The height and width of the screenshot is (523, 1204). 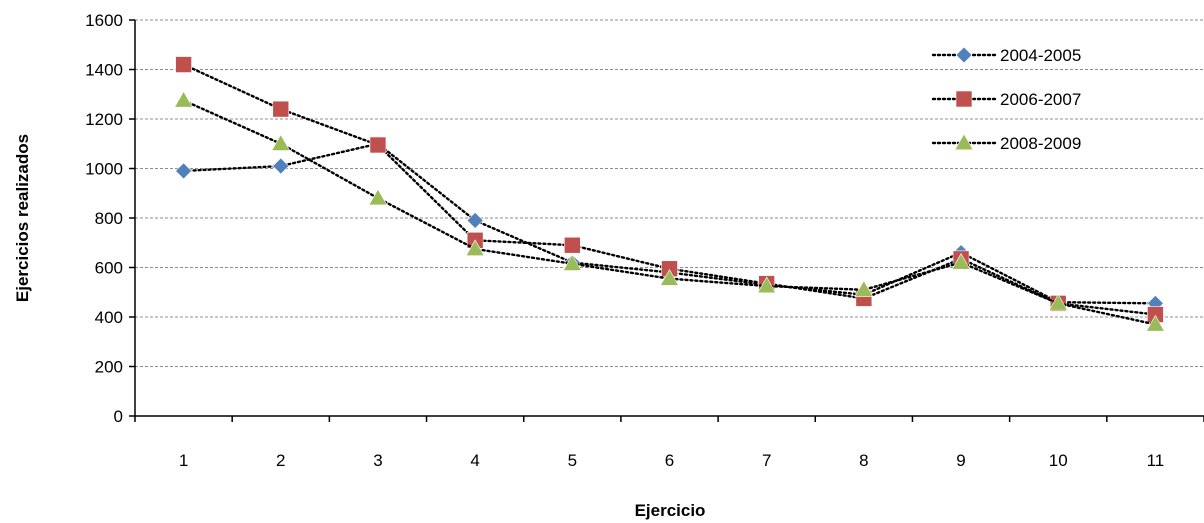 I want to click on legend-label-2008-2009: 2008-2009, so click(x=1040, y=143).